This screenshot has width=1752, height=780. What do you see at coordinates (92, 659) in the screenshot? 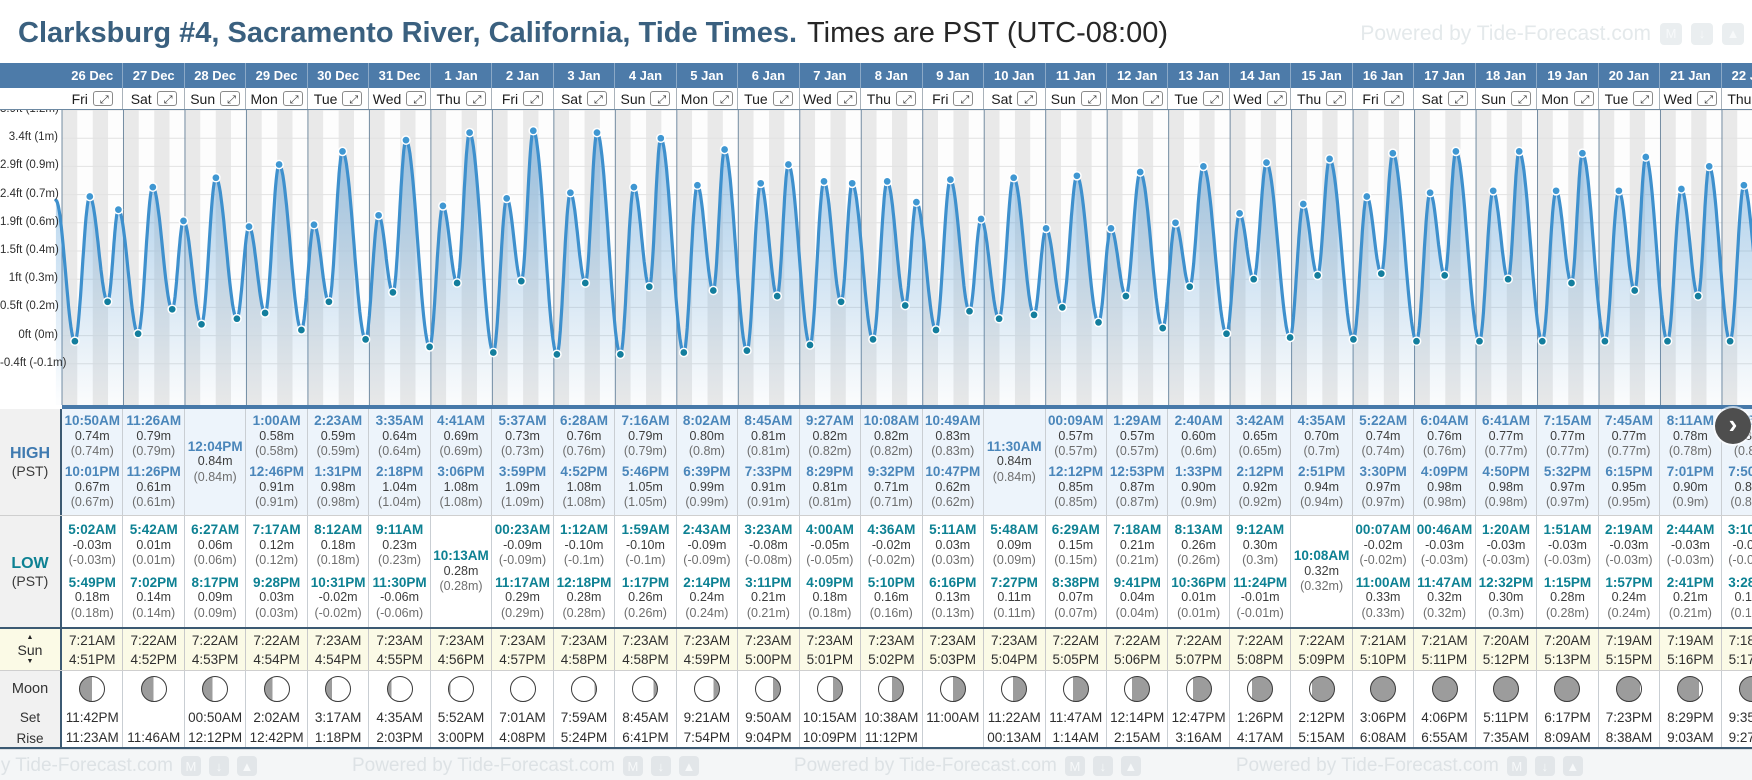
I see `sunset-time: 4:51PM` at bounding box center [92, 659].